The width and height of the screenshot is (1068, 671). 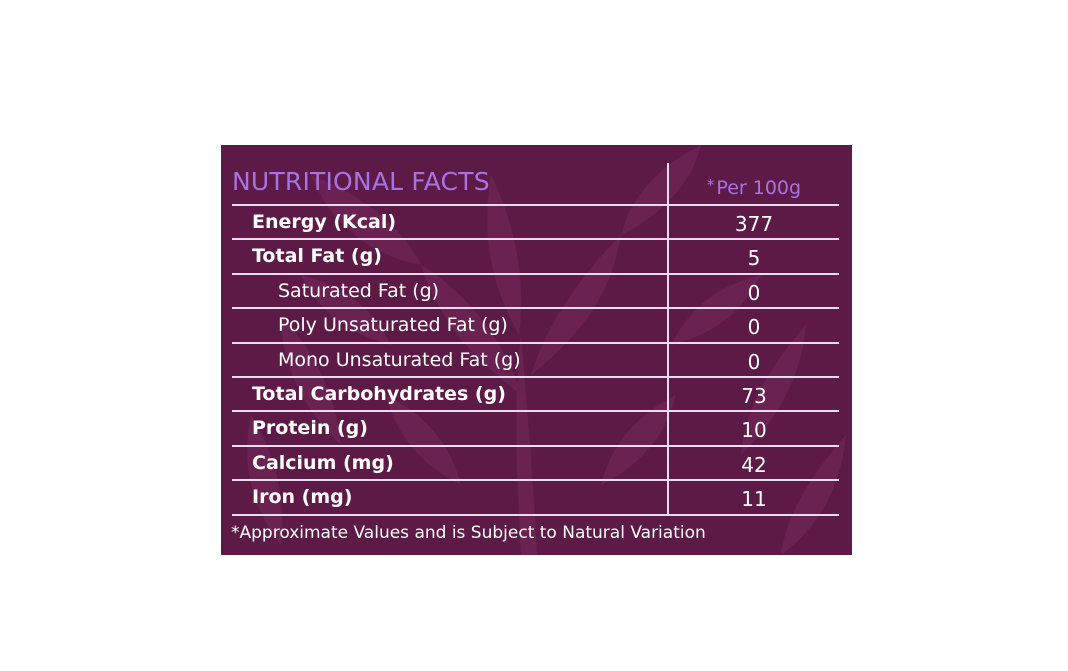 What do you see at coordinates (754, 464) in the screenshot?
I see `nutrient-value-calcium-mg: 42` at bounding box center [754, 464].